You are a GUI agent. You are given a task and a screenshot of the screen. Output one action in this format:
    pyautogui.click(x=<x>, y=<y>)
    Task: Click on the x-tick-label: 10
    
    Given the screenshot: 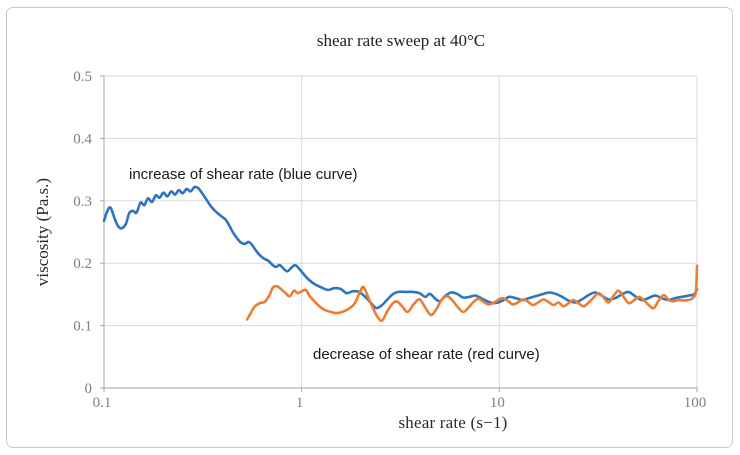 What is the action you would take?
    pyautogui.click(x=497, y=403)
    